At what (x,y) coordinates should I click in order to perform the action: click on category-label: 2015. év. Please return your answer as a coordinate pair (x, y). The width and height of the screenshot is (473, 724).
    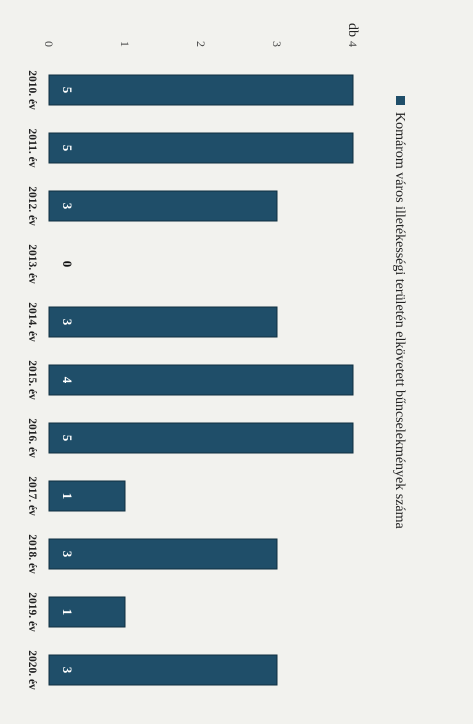
    Looking at the image, I should click on (32, 380).